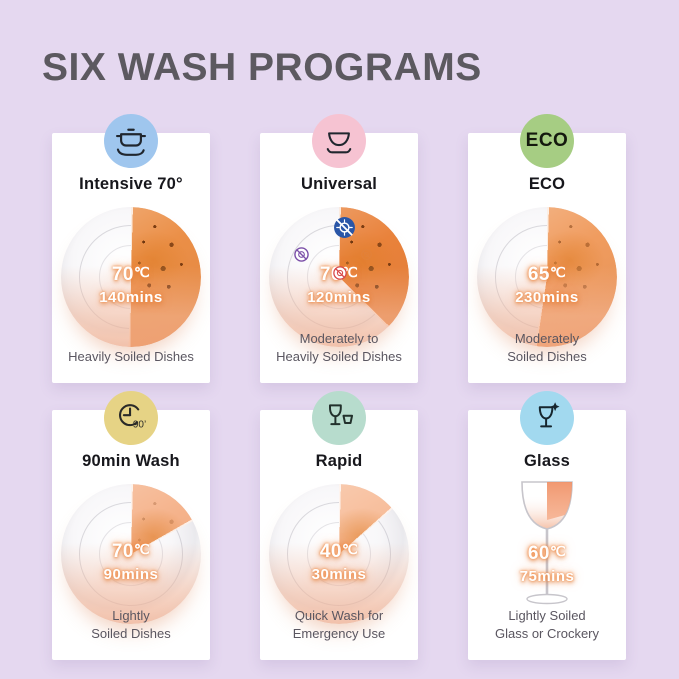  What do you see at coordinates (339, 624) in the screenshot?
I see `program-caption: Quick Wash for Emergency Use` at bounding box center [339, 624].